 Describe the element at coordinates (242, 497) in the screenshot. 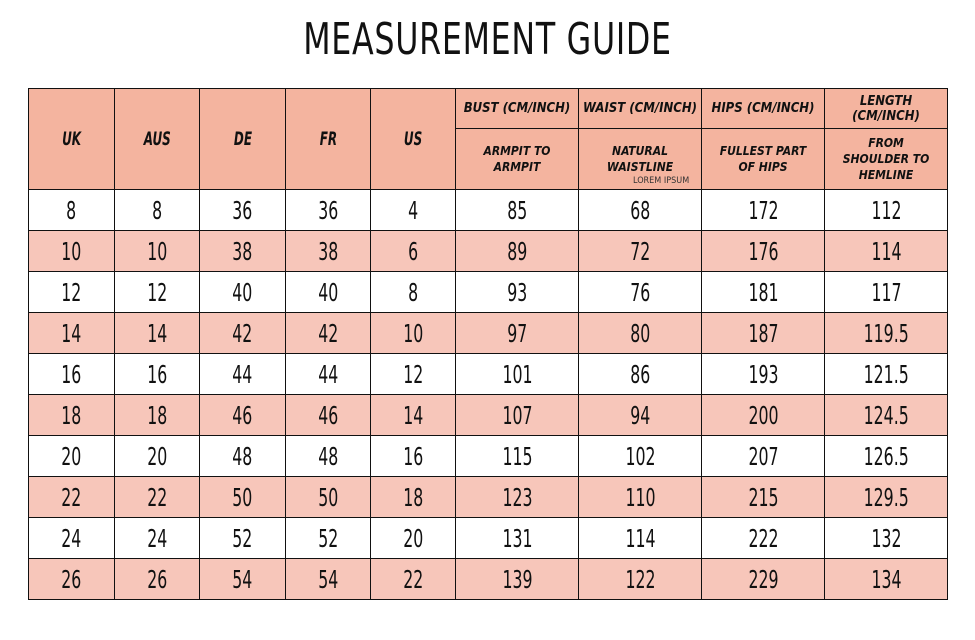

I see `table-cell-text: 50` at that location.